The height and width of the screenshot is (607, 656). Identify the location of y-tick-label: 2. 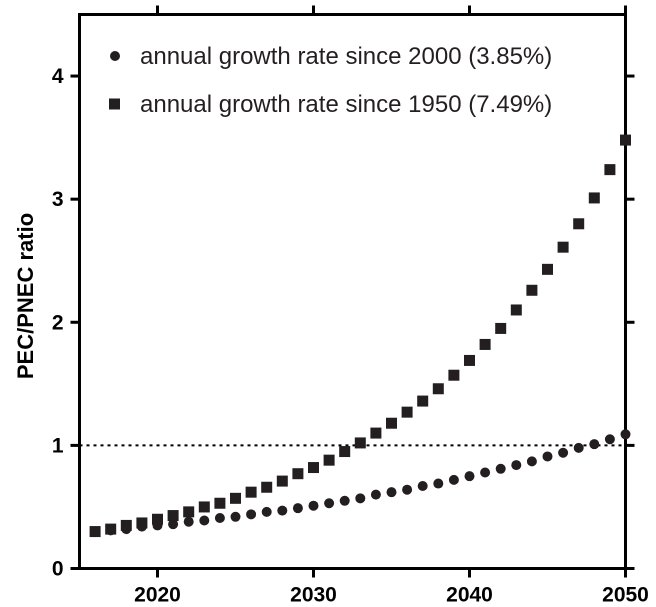
(58, 322).